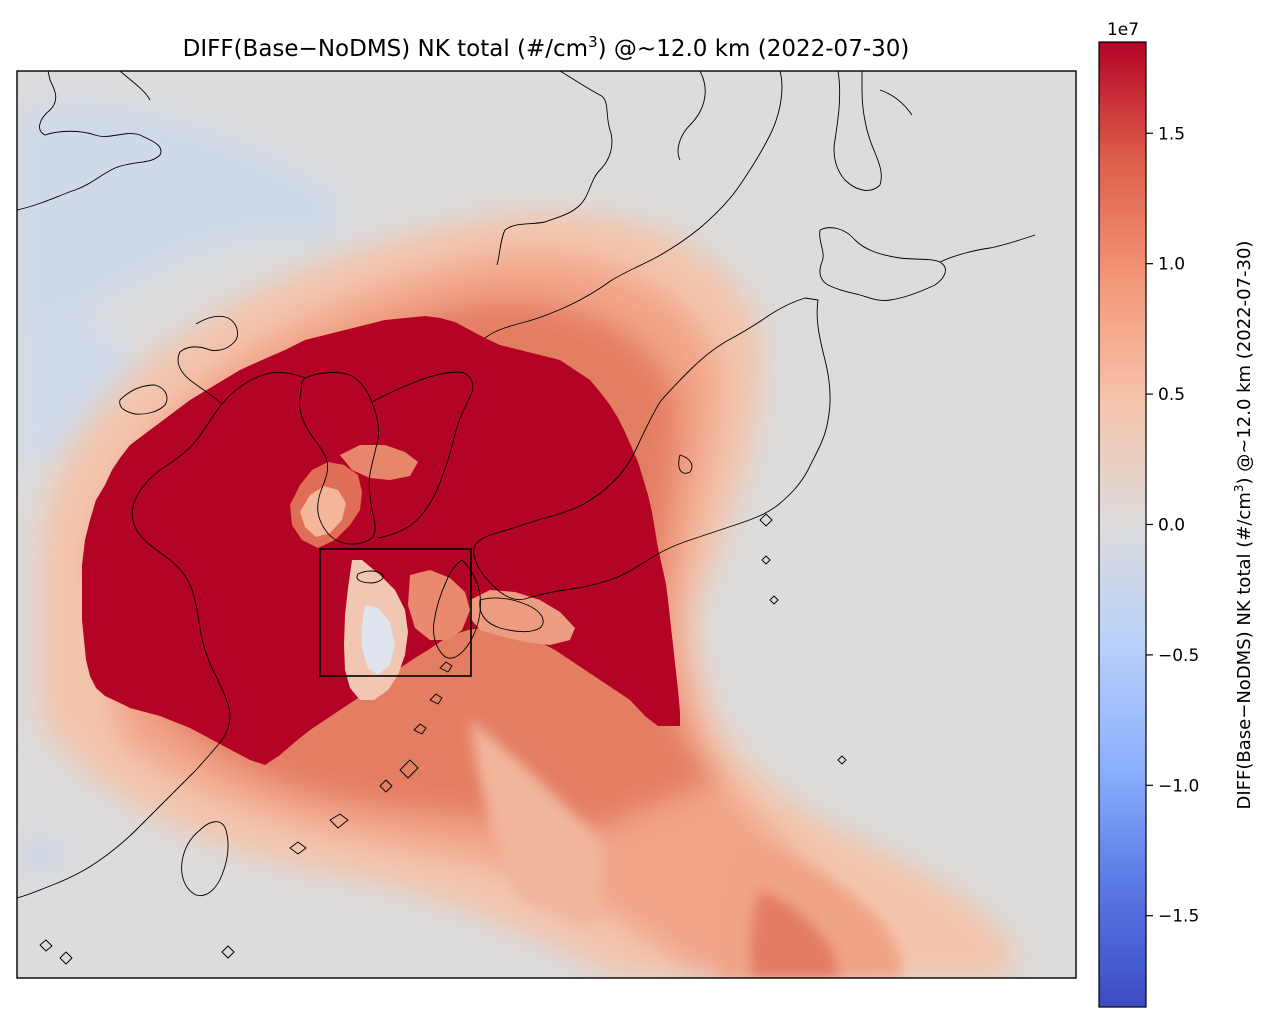  I want to click on colorbar-scale-label: 1e7, so click(1123, 30).